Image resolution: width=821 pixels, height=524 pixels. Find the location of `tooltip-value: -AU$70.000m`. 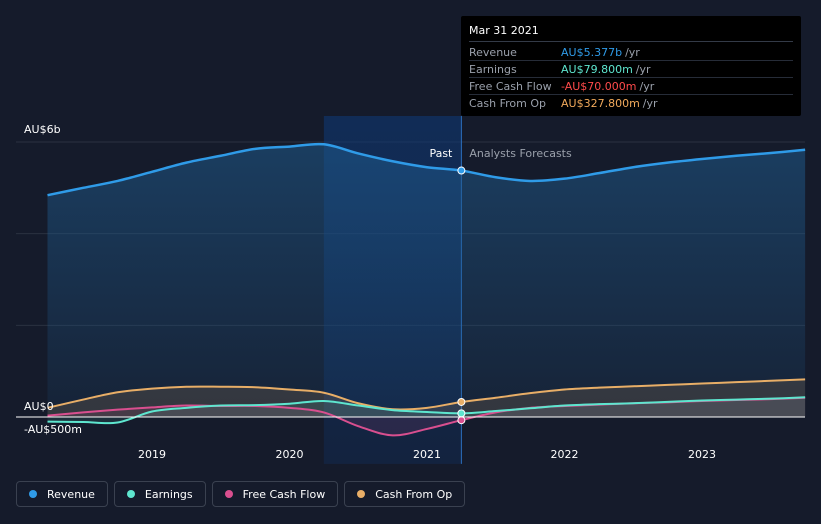

tooltip-value: -AU$70.000m is located at coordinates (599, 86).